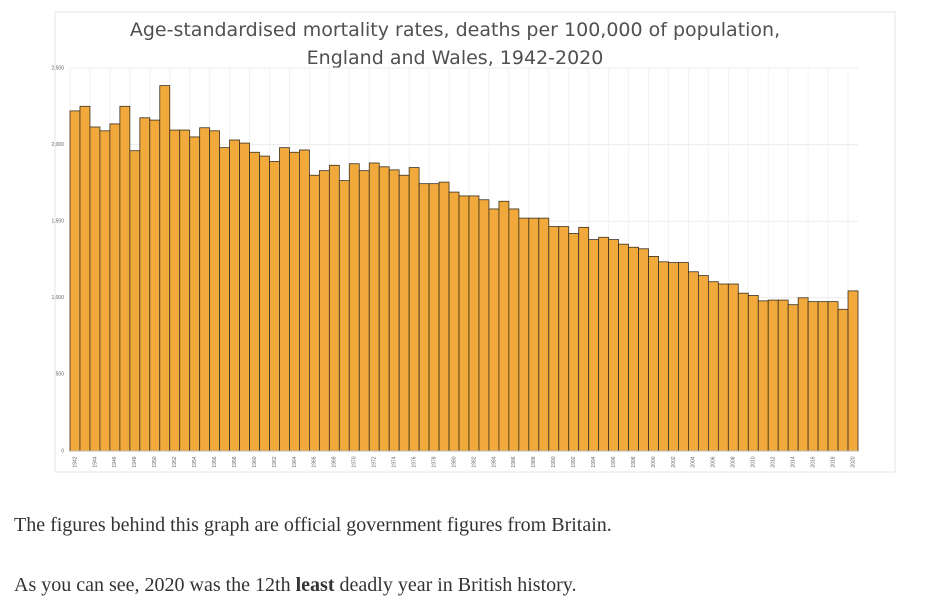 This screenshot has height=601, width=940. What do you see at coordinates (714, 461) in the screenshot?
I see `x-tick-label: 2006` at bounding box center [714, 461].